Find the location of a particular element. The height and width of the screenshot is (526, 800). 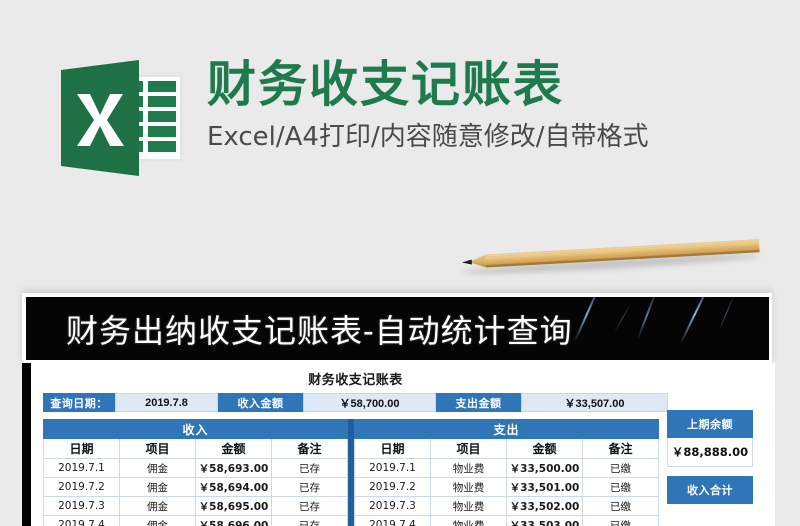

cell-amount: ￥58,693.00 is located at coordinates (233, 468).